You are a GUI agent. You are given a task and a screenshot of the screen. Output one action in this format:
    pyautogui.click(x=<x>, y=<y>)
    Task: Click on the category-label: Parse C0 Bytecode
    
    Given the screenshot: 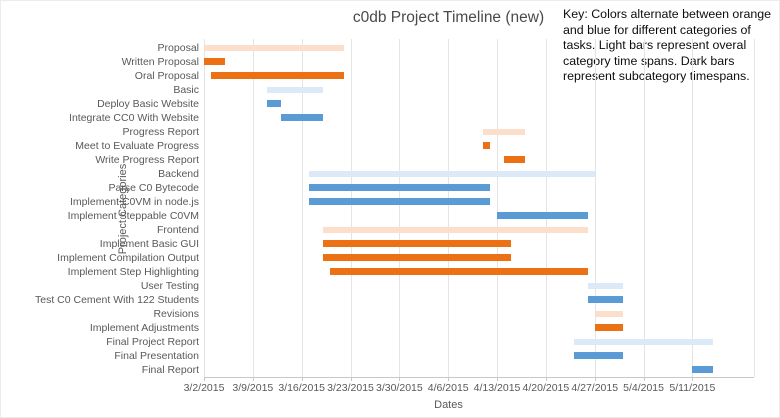 What is the action you would take?
    pyautogui.click(x=153, y=188)
    